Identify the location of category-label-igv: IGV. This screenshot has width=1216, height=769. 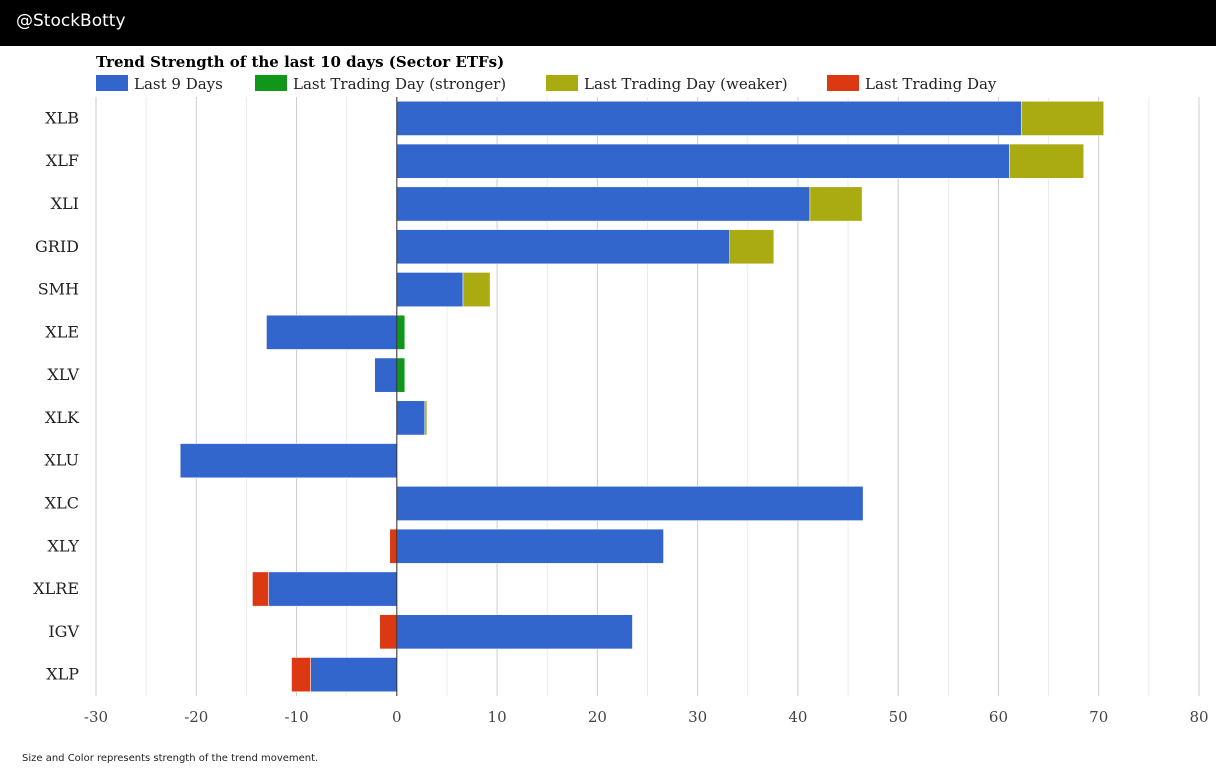
(63, 631).